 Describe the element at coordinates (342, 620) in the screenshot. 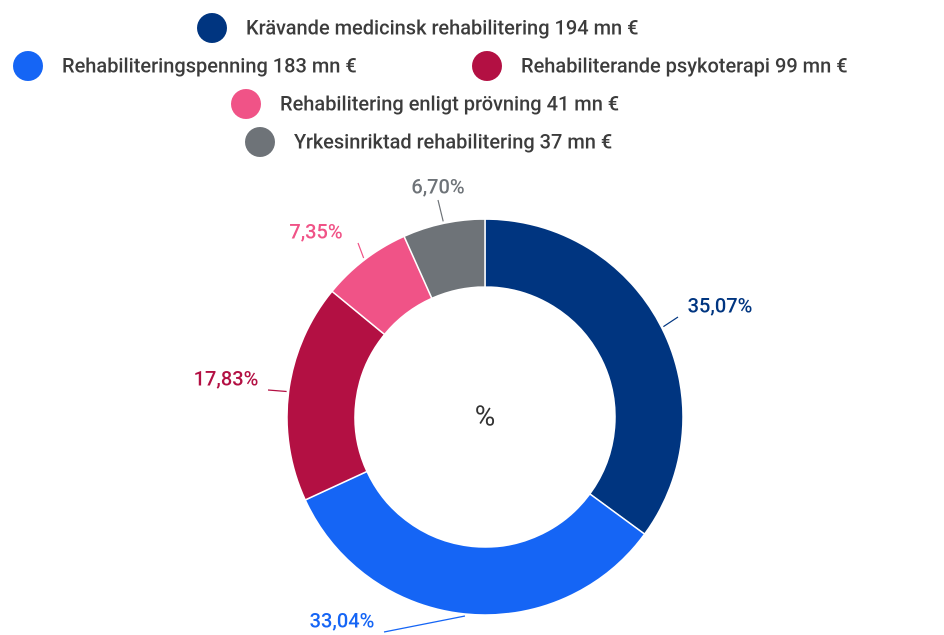

I see `data-label: 33,04%` at that location.